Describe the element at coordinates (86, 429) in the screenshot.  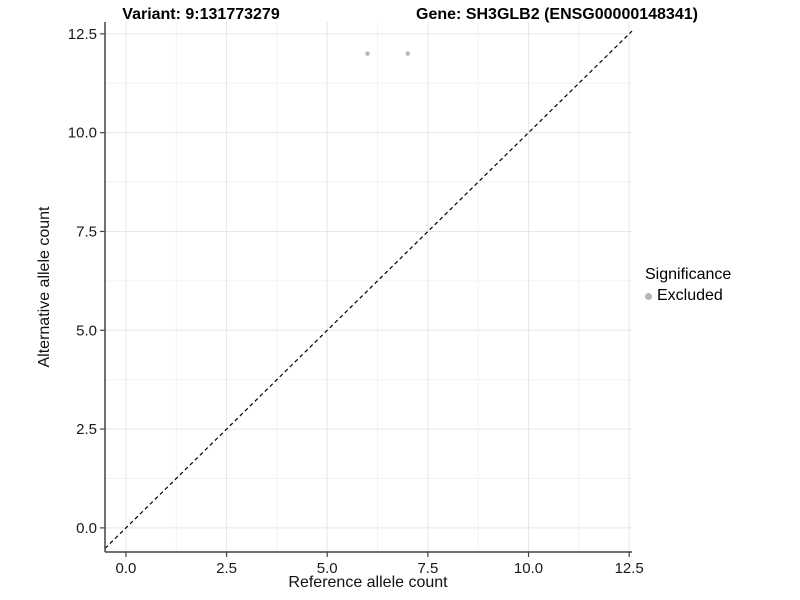
I see `y-tick-label: 2.5` at that location.